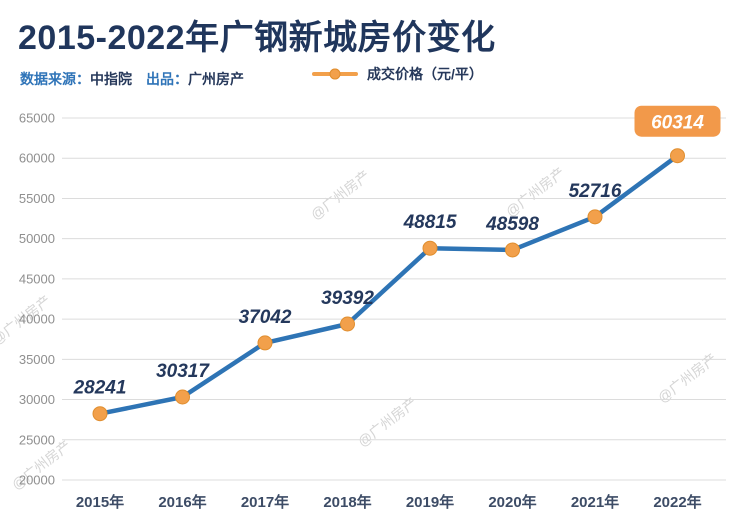 The image size is (740, 530). I want to click on svg-text: 2019年, so click(430, 502).